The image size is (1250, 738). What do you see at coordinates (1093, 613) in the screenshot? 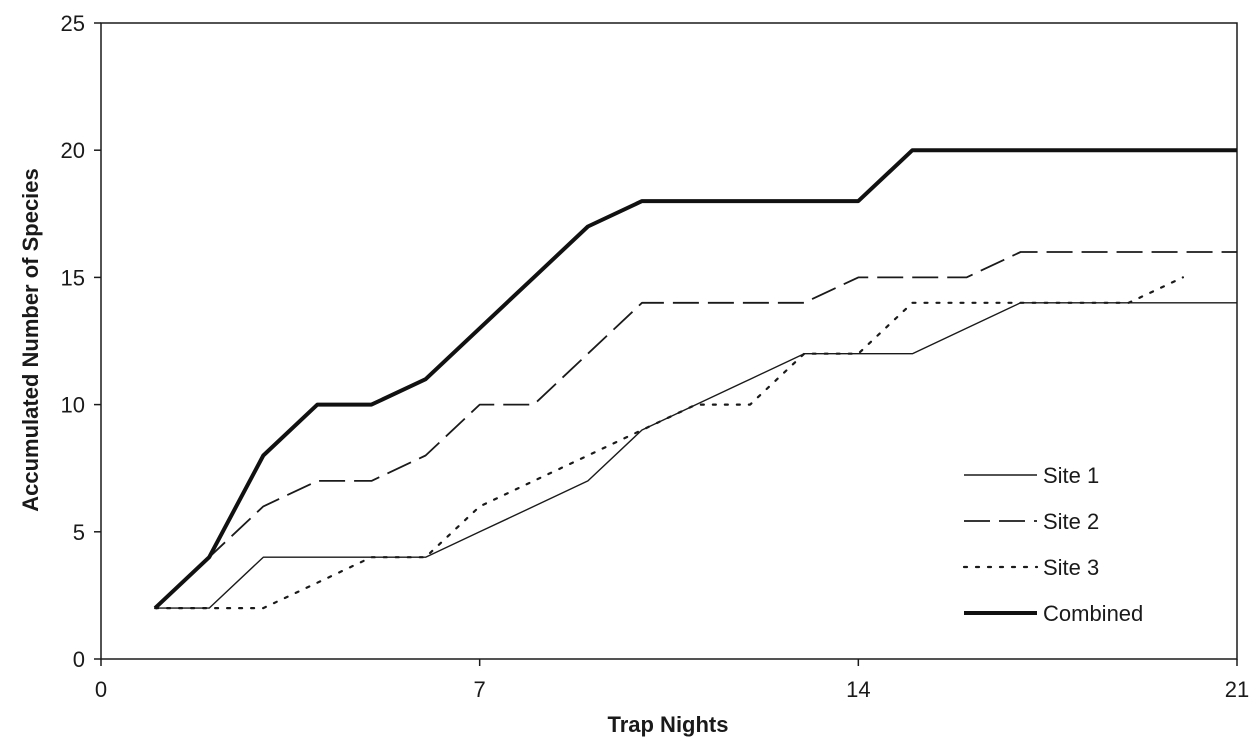
I see `legend-label-combined: Combined` at bounding box center [1093, 613].